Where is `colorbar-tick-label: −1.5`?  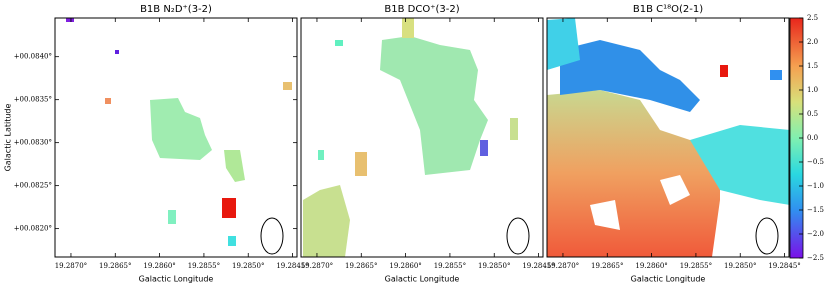 colorbar-tick-label: −1.5 is located at coordinates (815, 210).